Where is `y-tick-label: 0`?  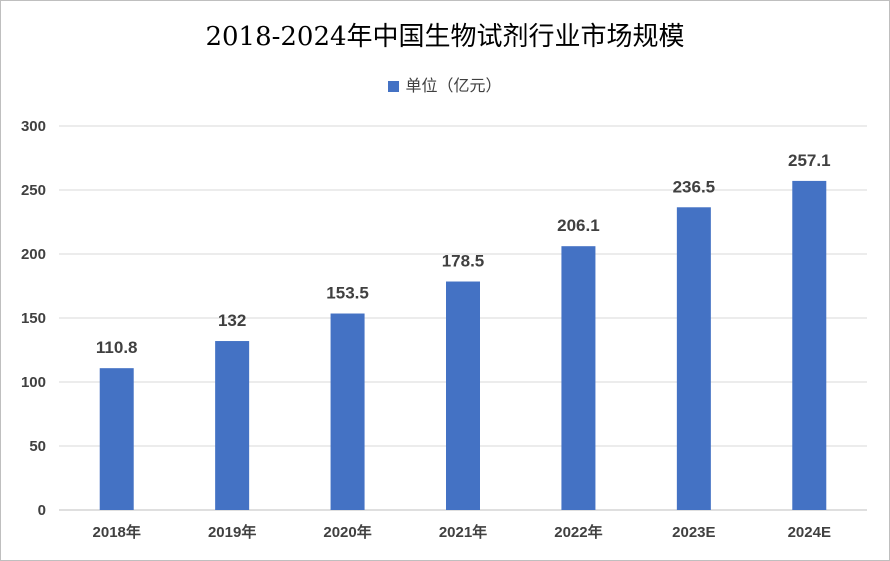 y-tick-label: 0 is located at coordinates (42, 510).